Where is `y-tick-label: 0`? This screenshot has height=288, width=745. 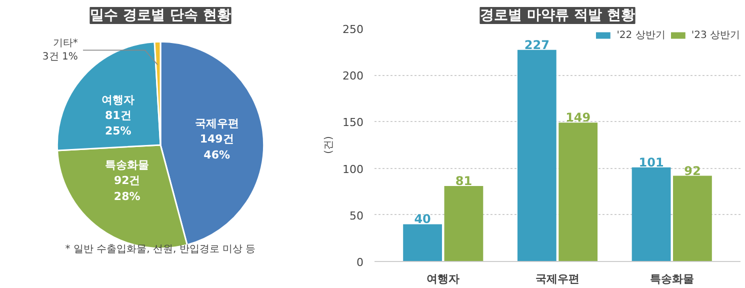
y-tick-label: 0 is located at coordinates (360, 262).